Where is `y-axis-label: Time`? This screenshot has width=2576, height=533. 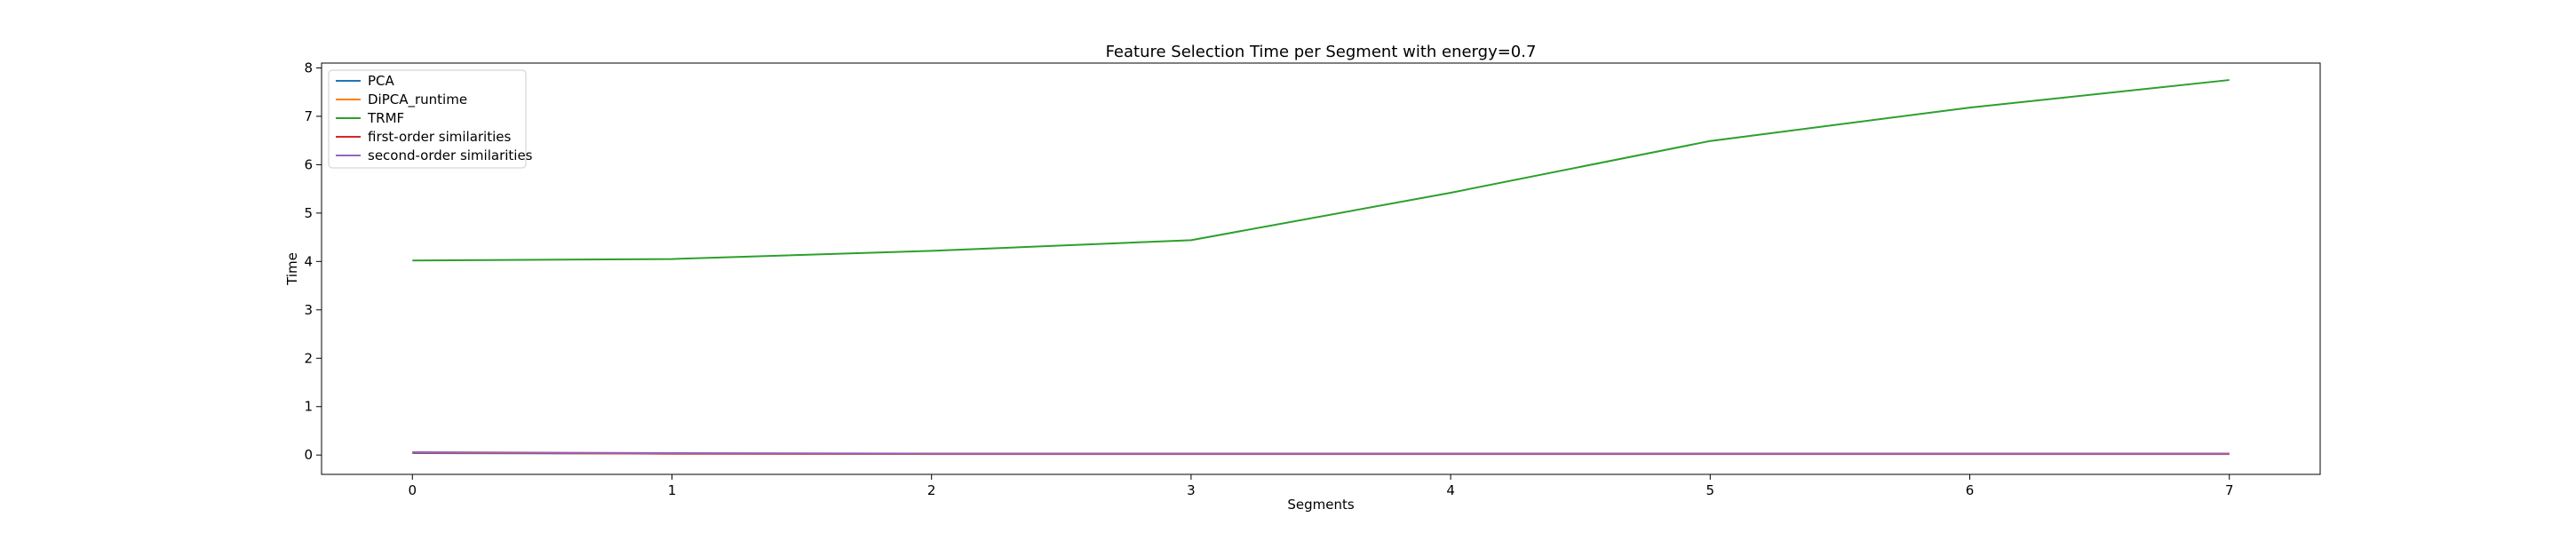
y-axis-label: Time is located at coordinates (292, 269).